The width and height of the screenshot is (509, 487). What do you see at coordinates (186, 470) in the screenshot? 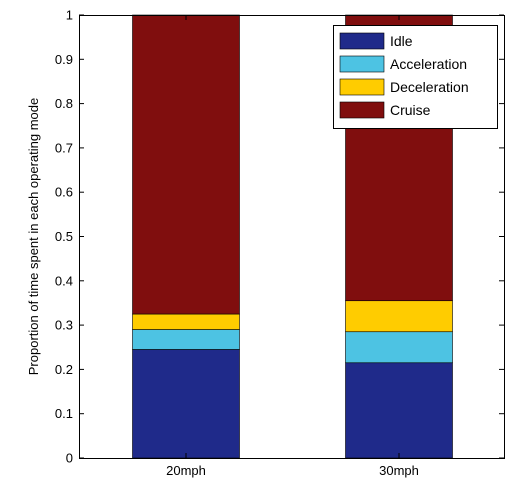
I see `x-tick-label: 20mph` at bounding box center [186, 470].